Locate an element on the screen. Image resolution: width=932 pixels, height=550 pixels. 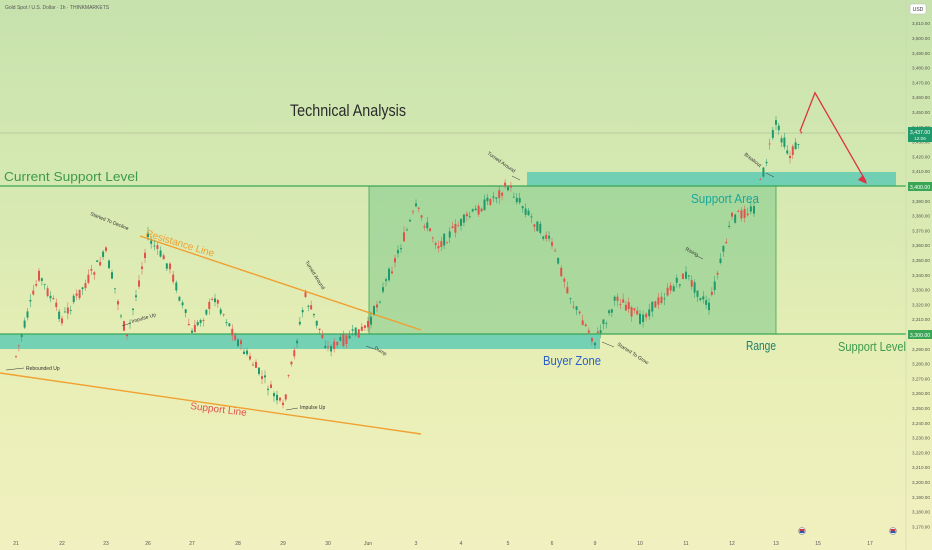
support-level-label: Support Level is located at coordinates (872, 346).